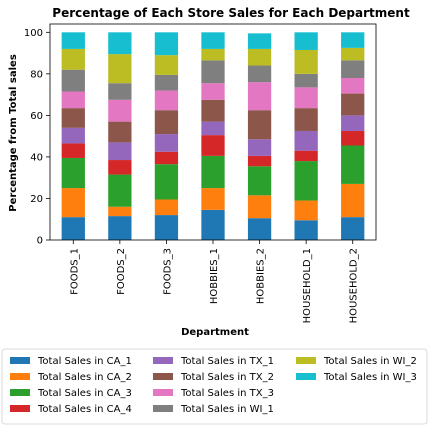 Image resolution: width=430 pixels, height=432 pixels. I want to click on legend-label: Total Sales in TX_3, so click(227, 393).